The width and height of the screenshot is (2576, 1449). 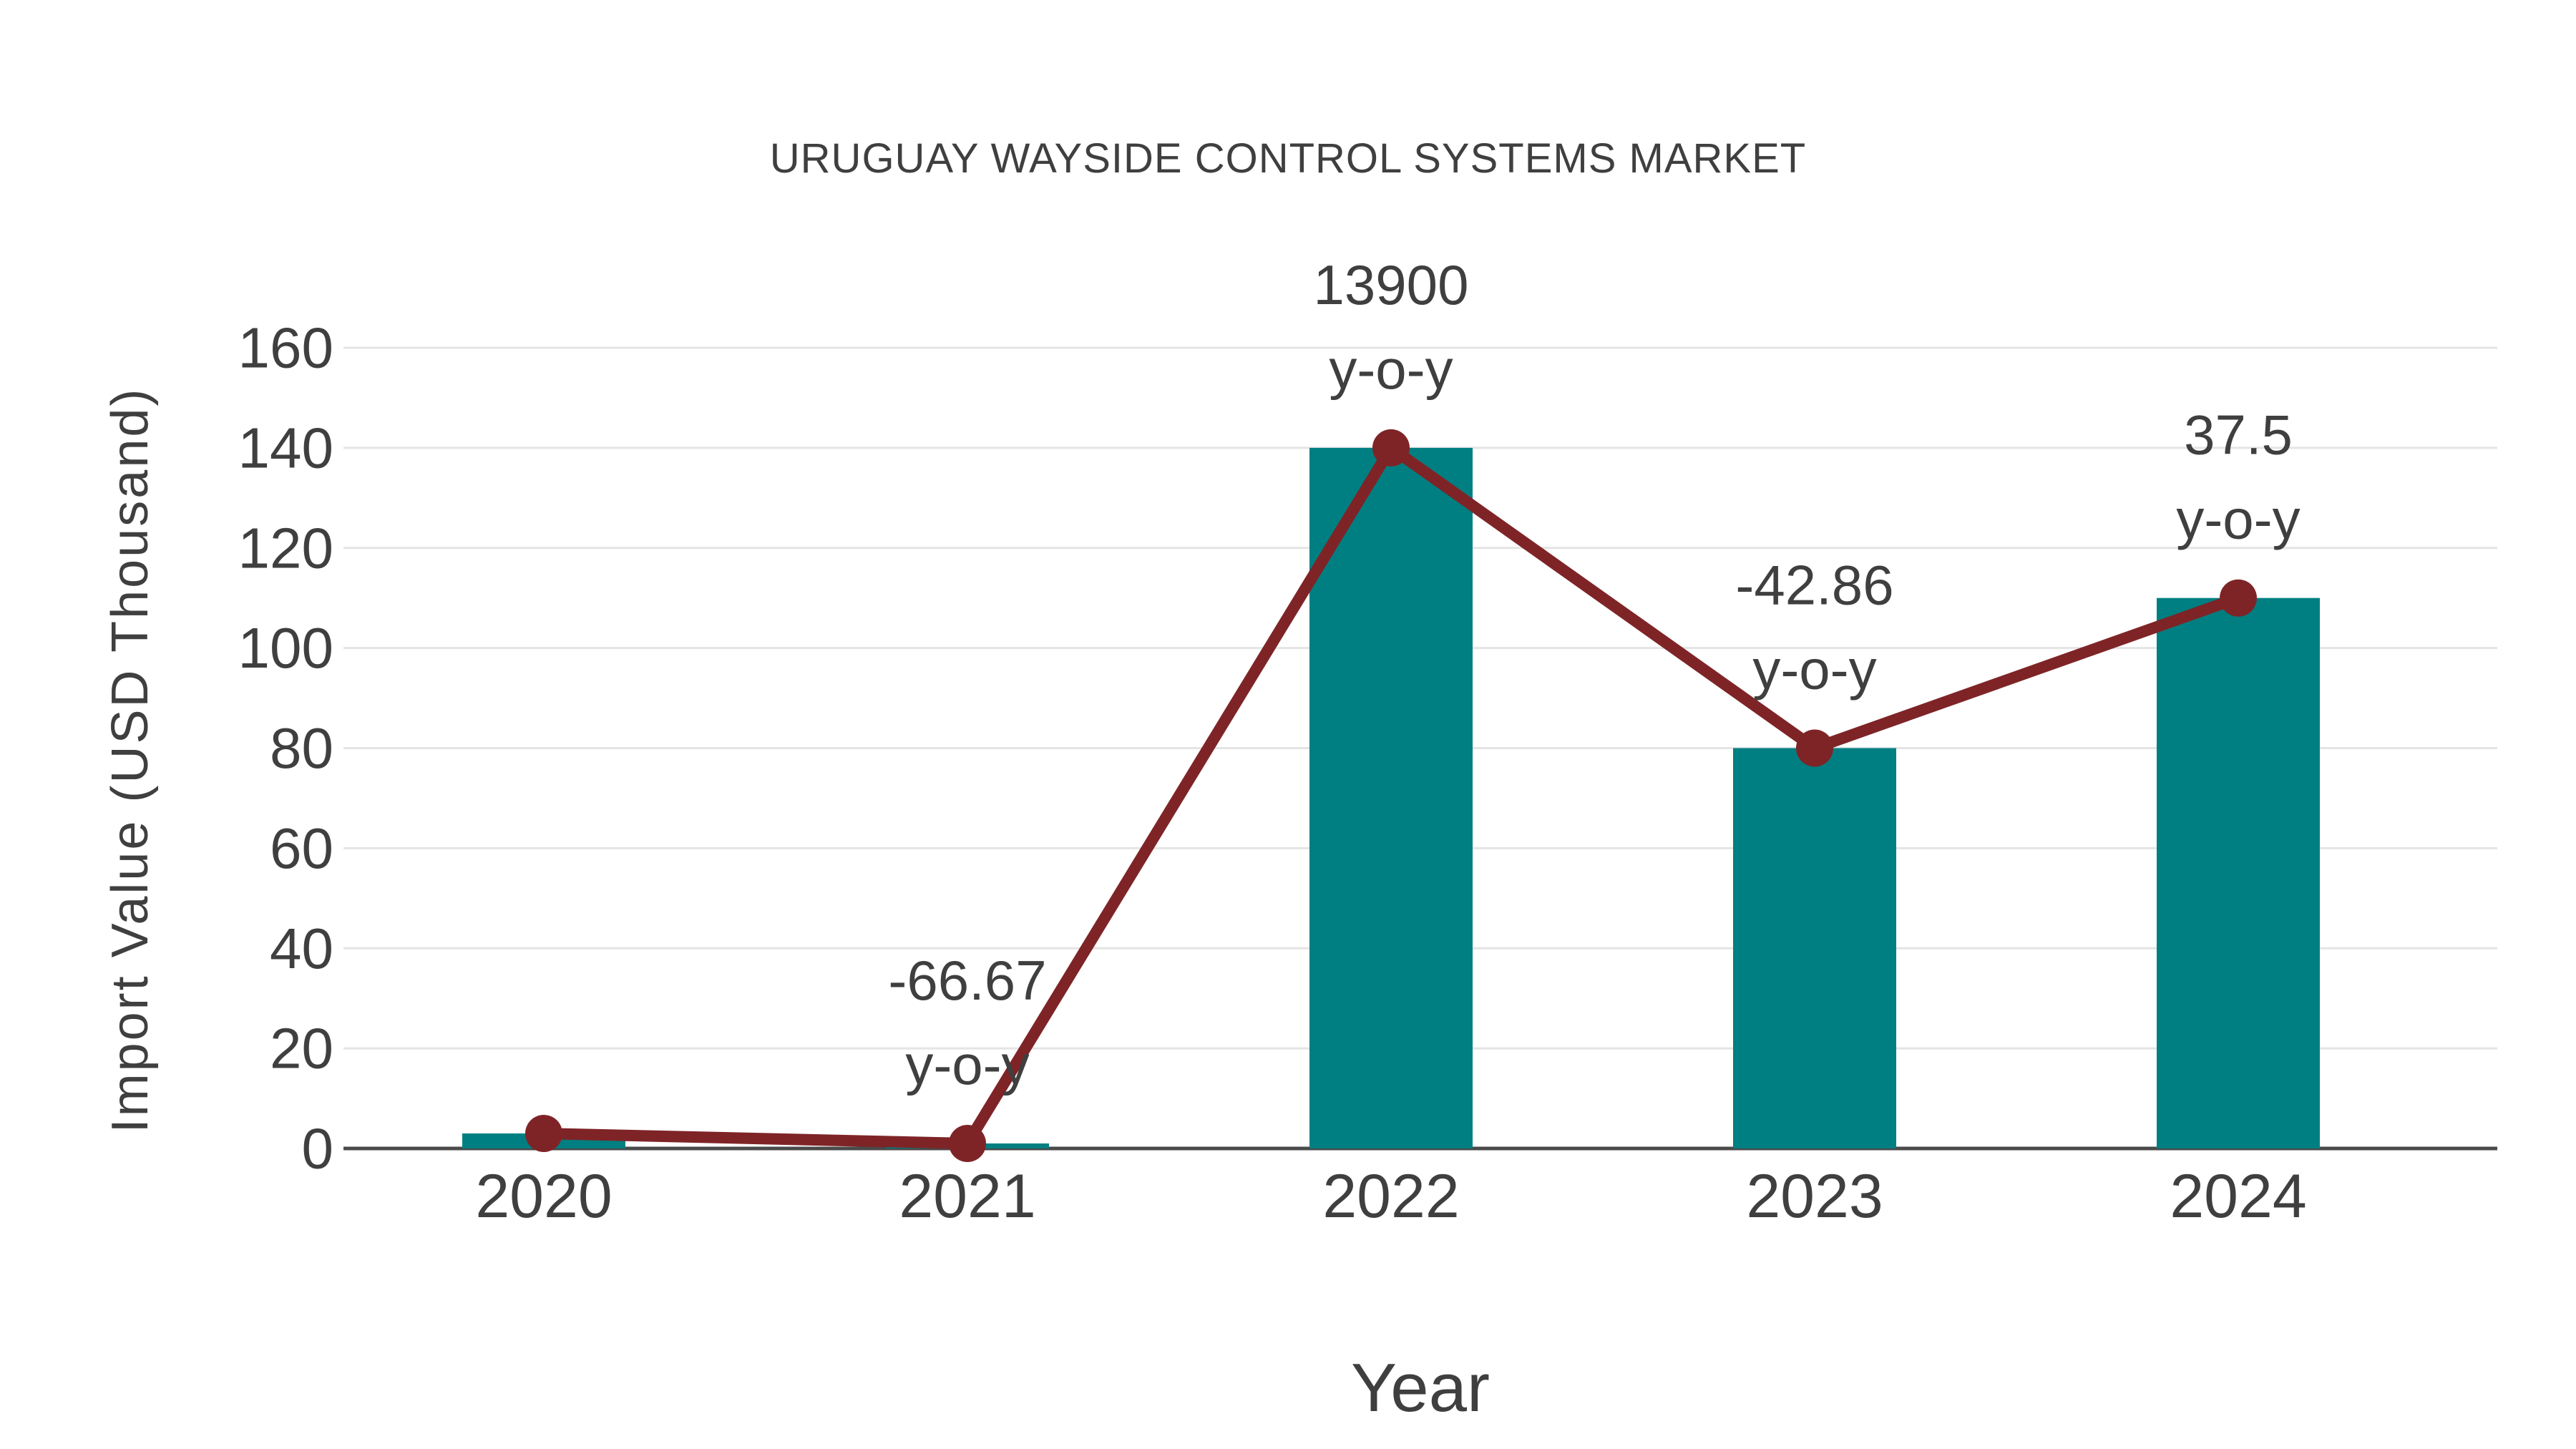 What do you see at coordinates (1420, 1388) in the screenshot?
I see `x-axis-title: Year` at bounding box center [1420, 1388].